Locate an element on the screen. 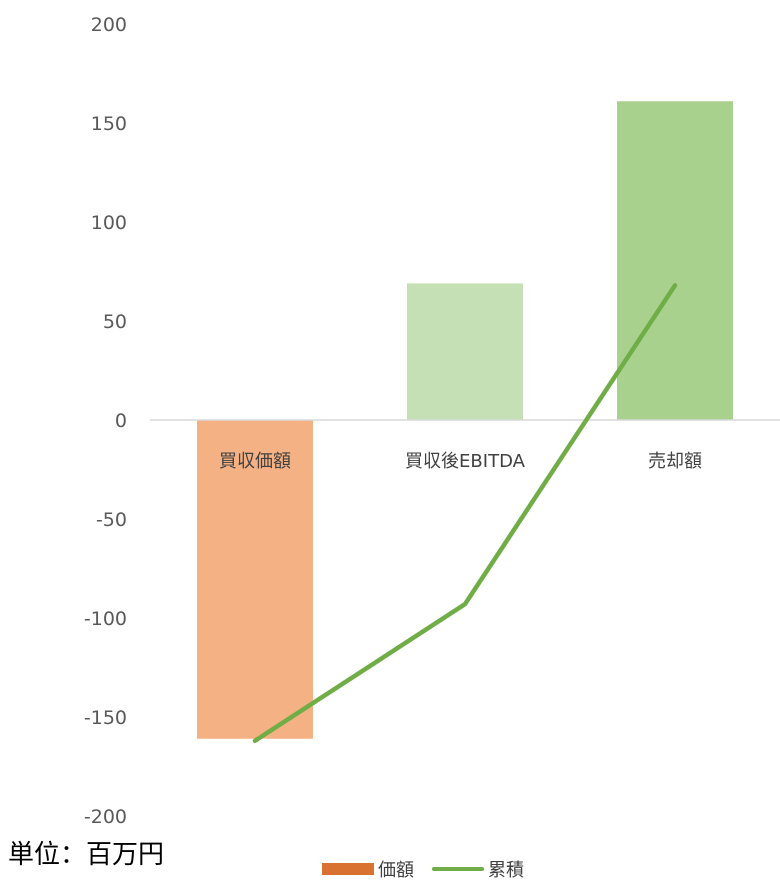 The height and width of the screenshot is (882, 780). legend-item-line: 累積 is located at coordinates (478, 869).